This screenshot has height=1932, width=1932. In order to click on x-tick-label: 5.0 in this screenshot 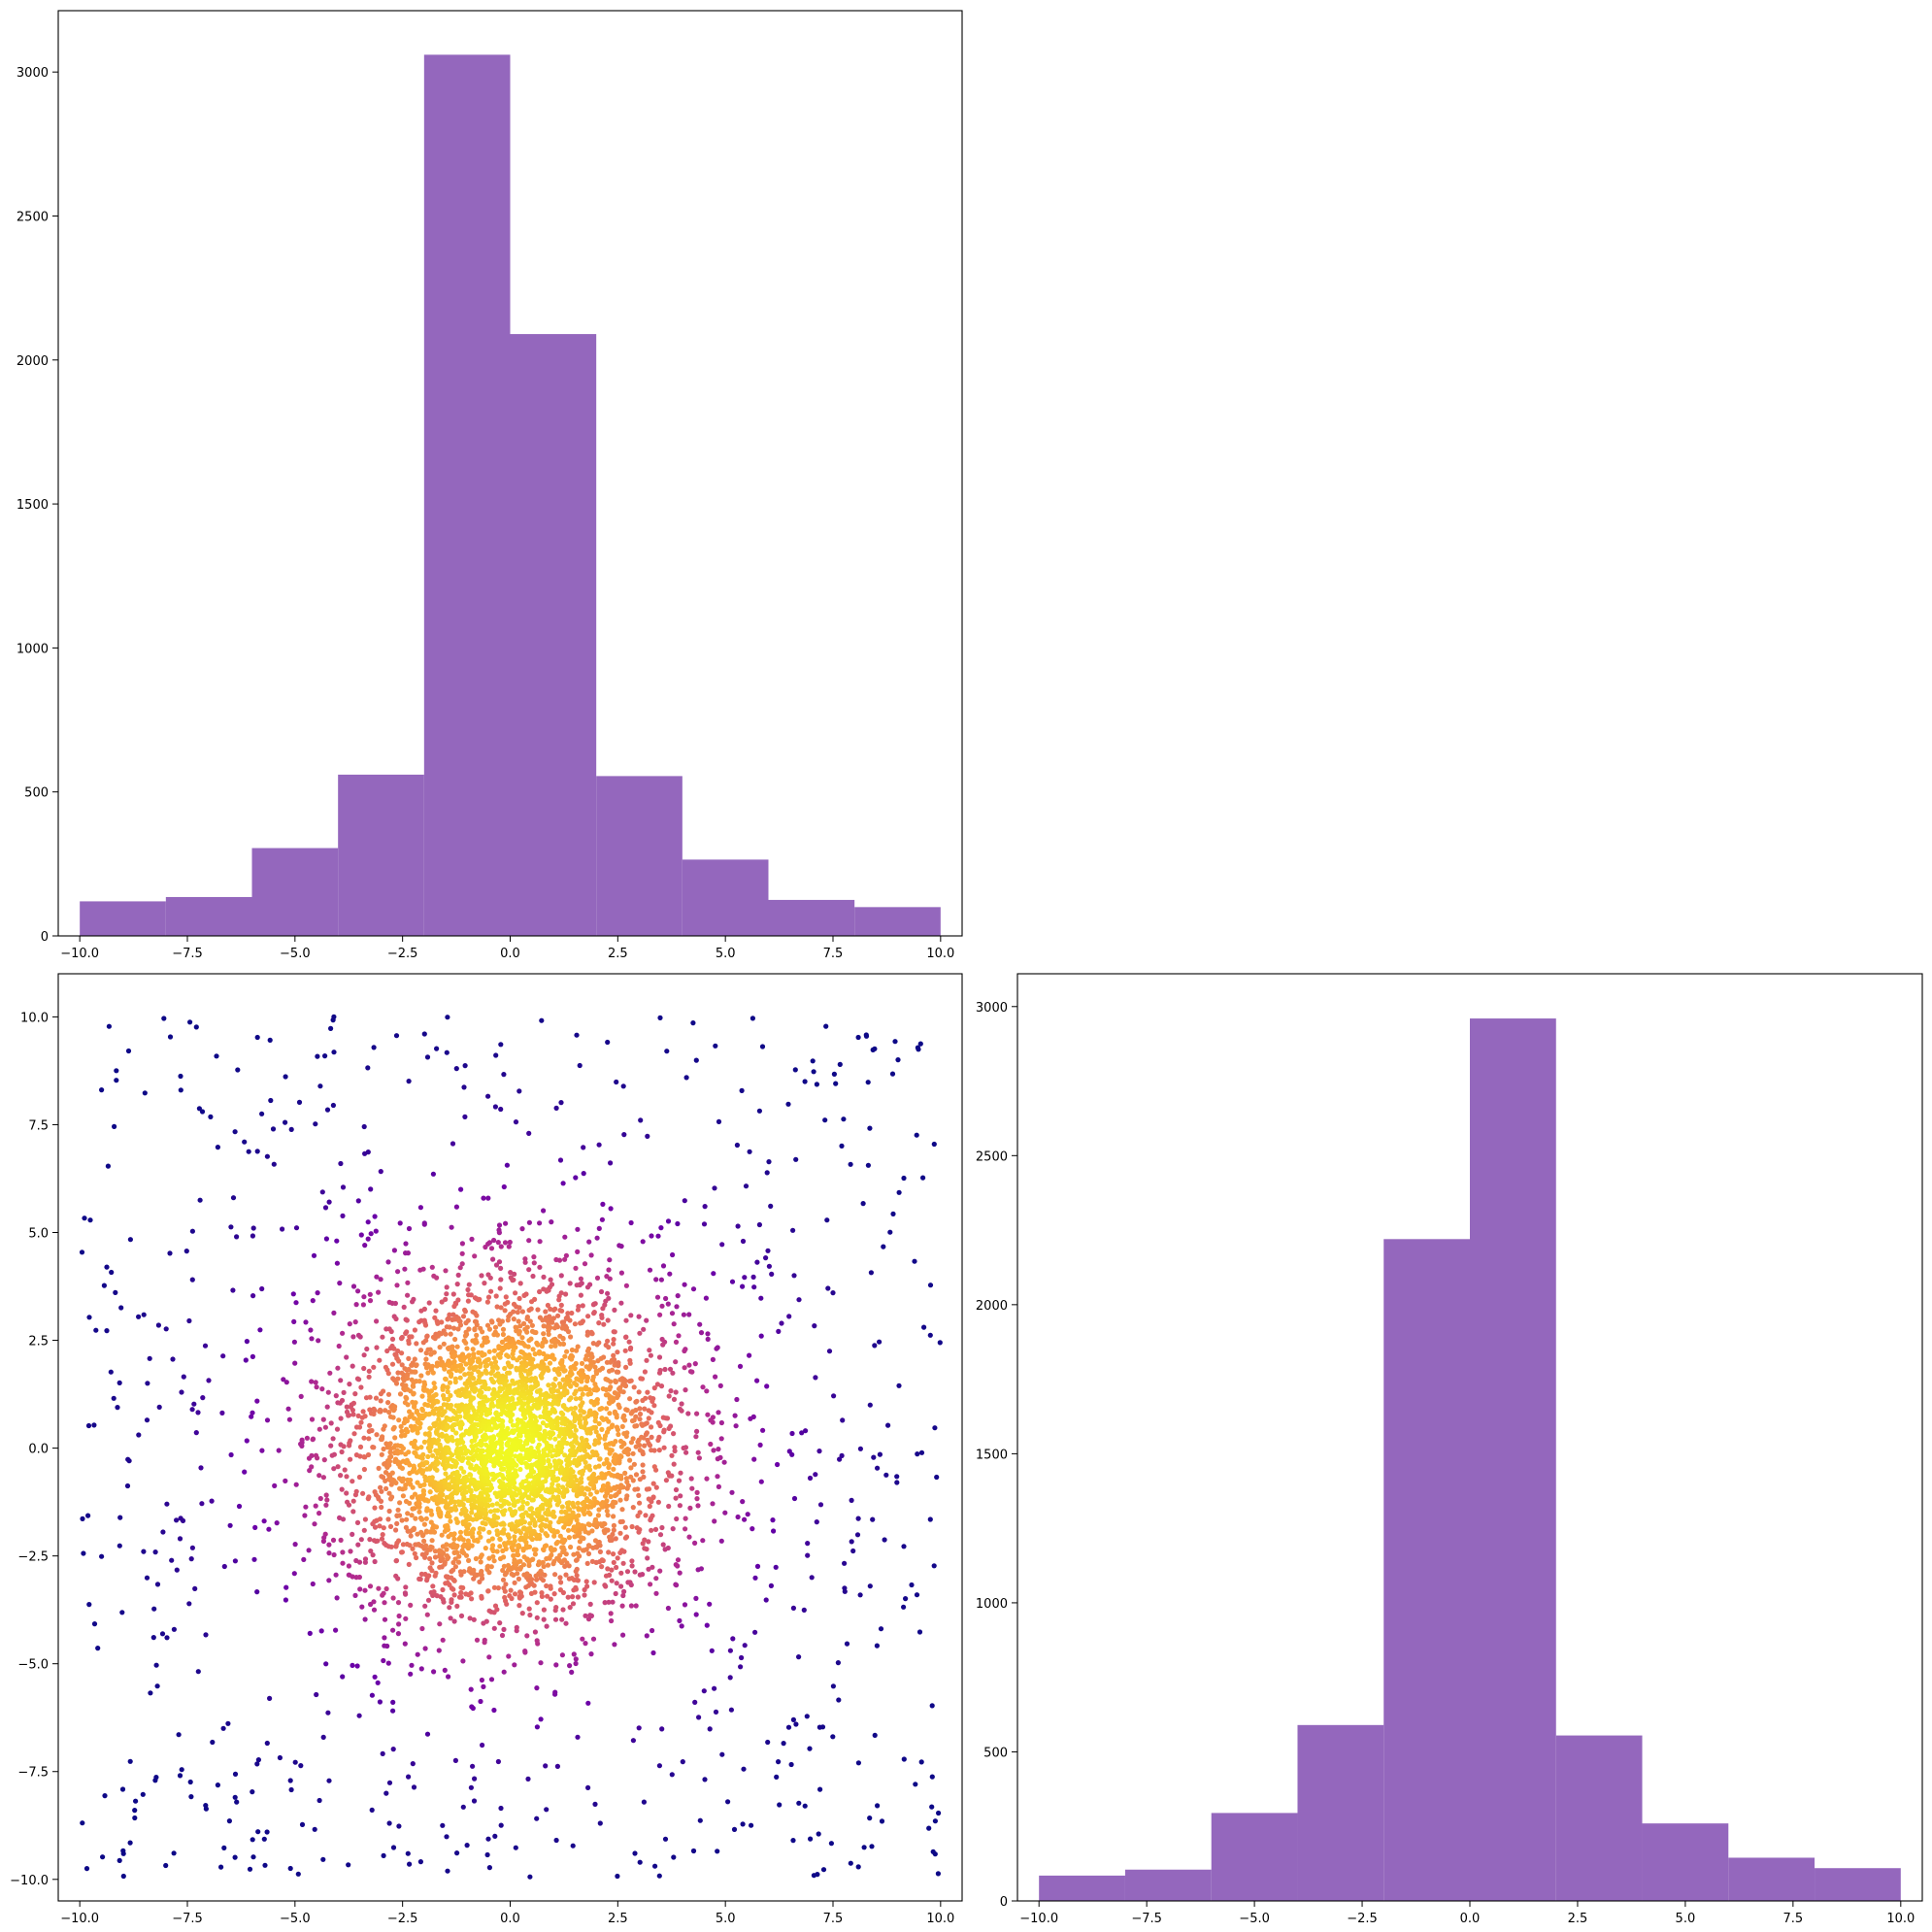, I will do `click(726, 954)`.